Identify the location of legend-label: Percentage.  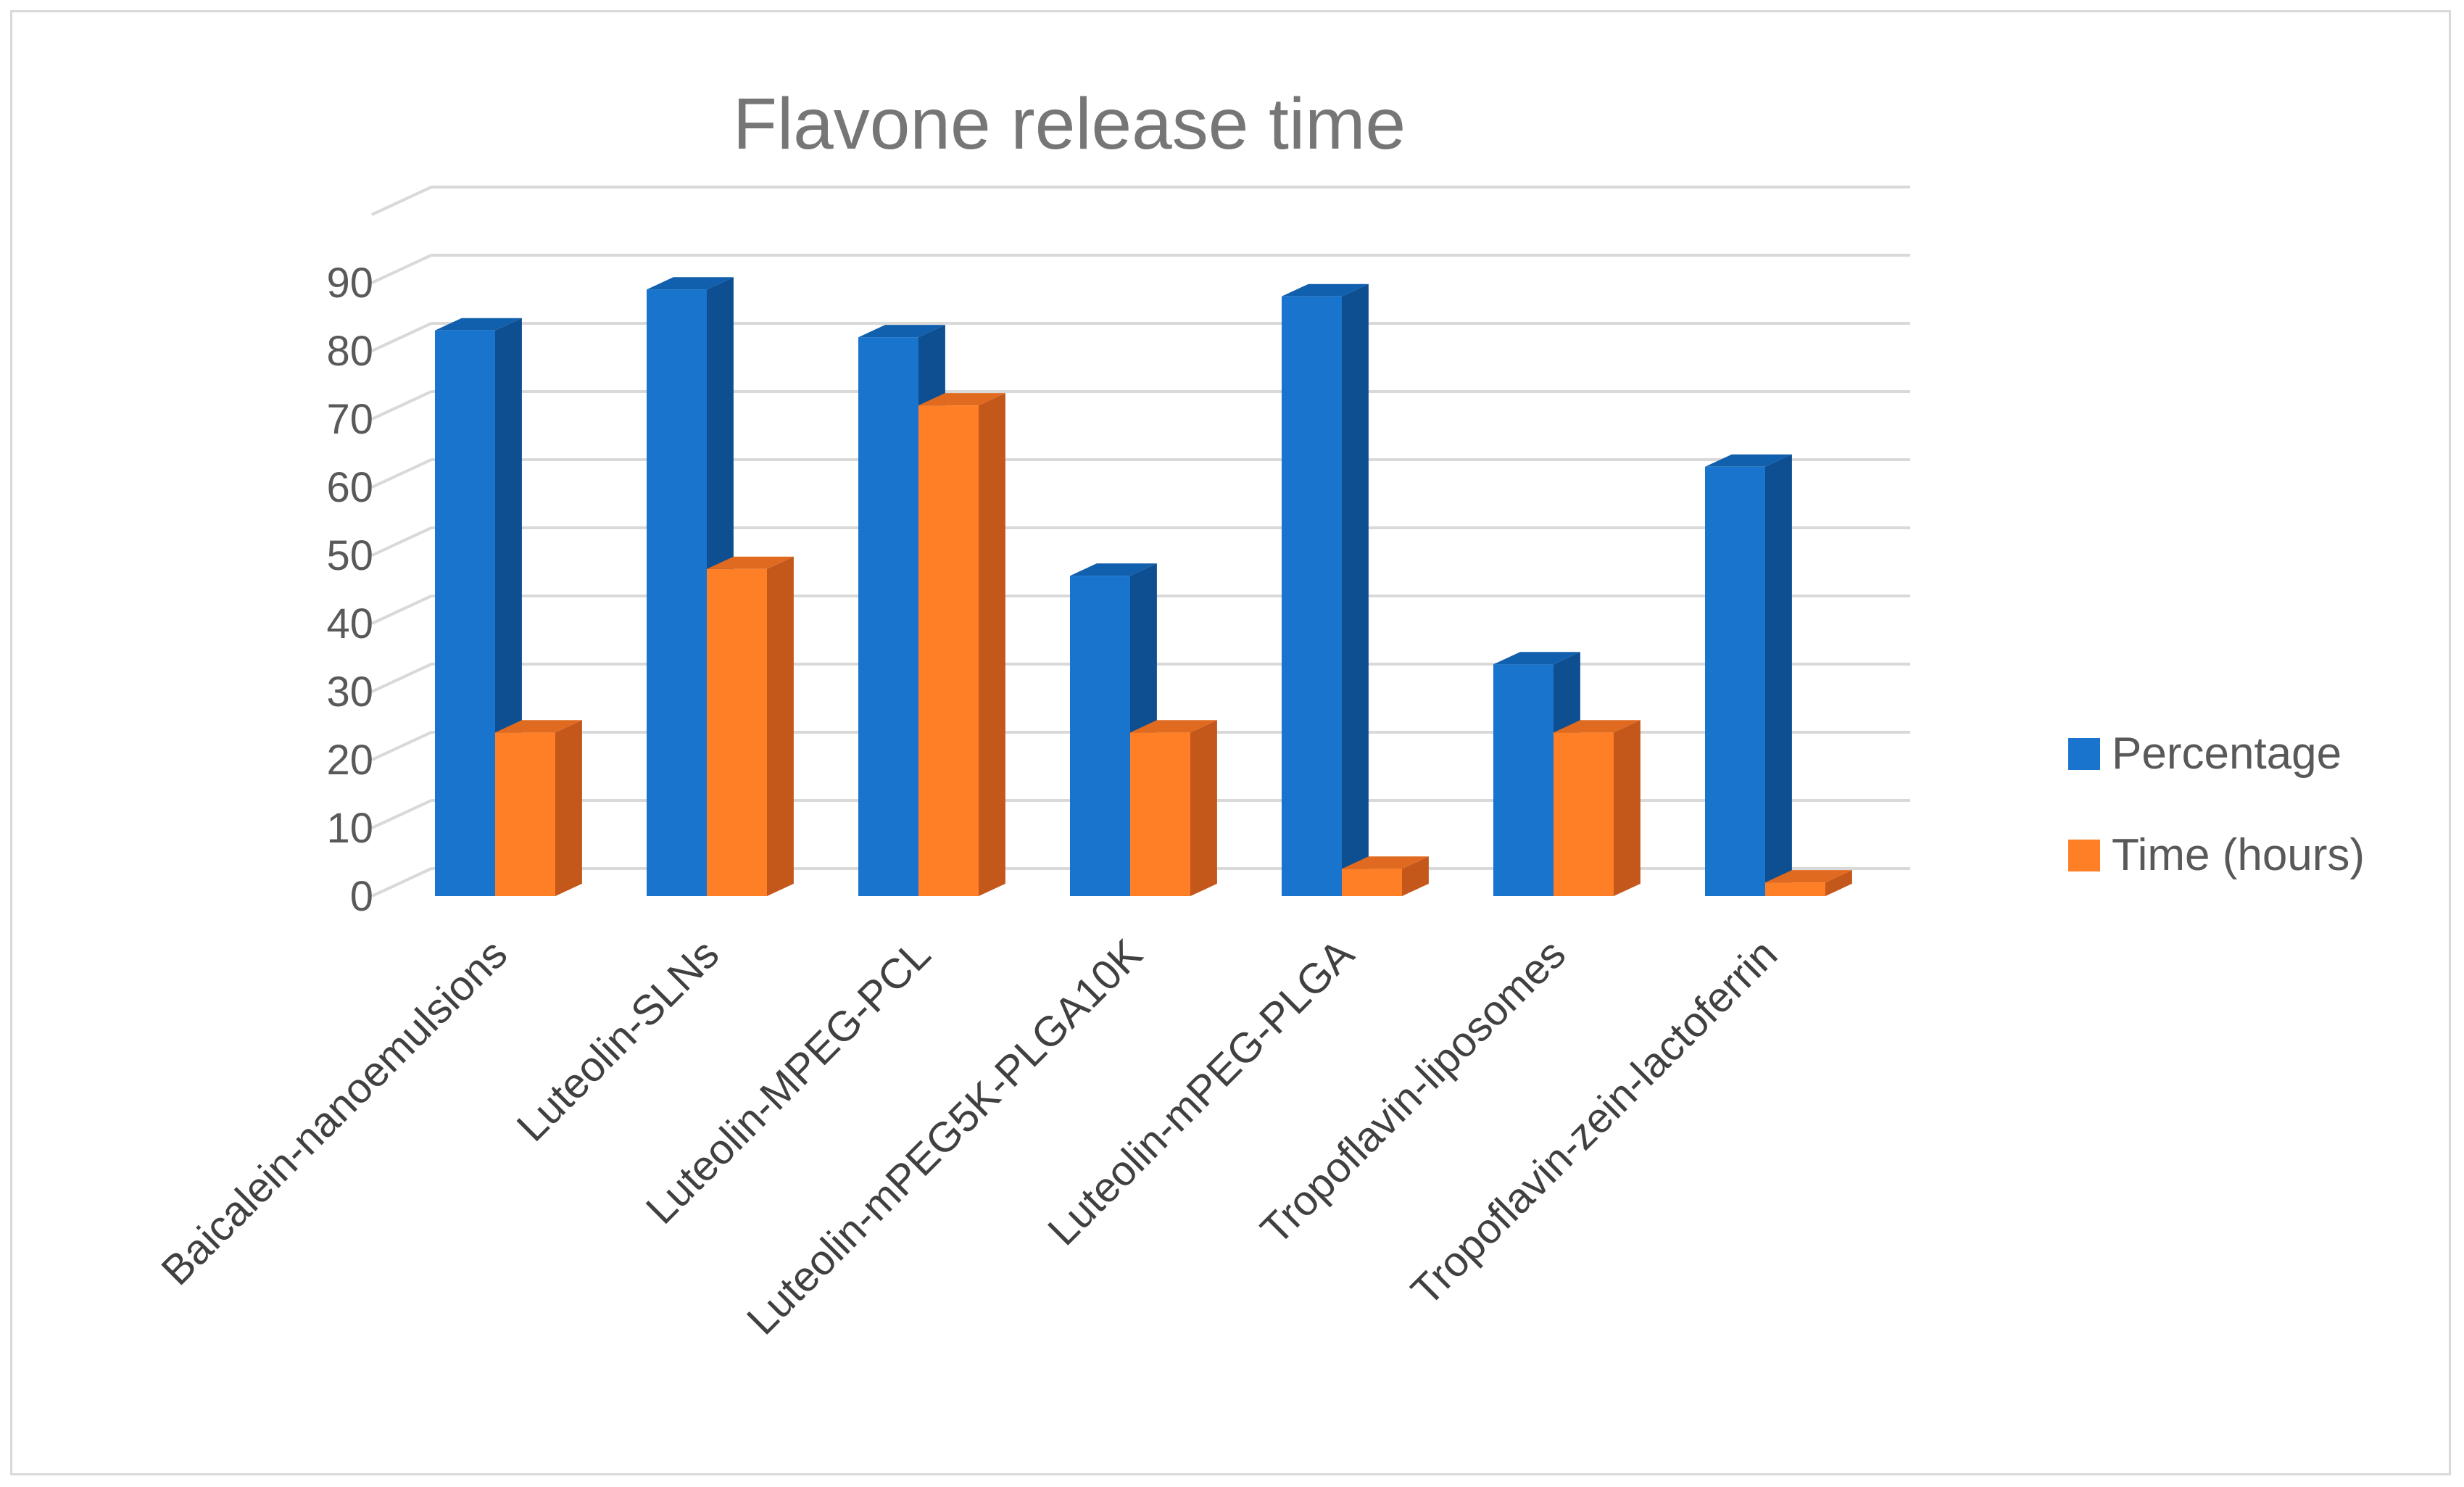
(2227, 754).